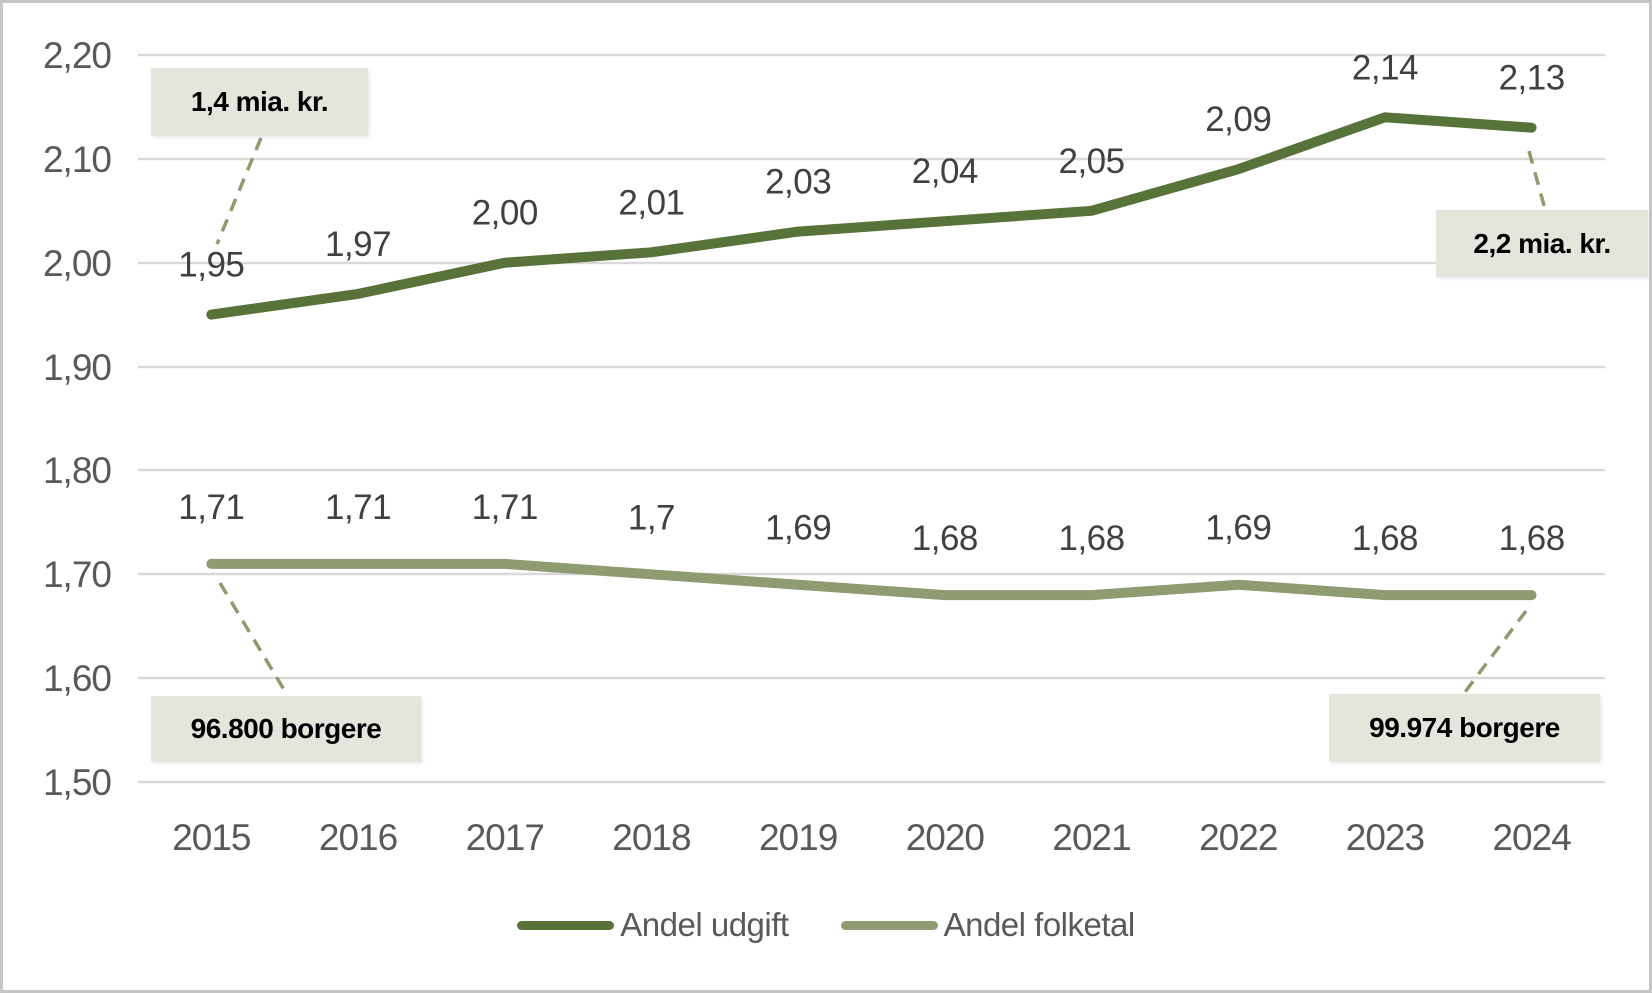 This screenshot has height=993, width=1652. I want to click on legend-label: Andel folketal, so click(1039, 924).